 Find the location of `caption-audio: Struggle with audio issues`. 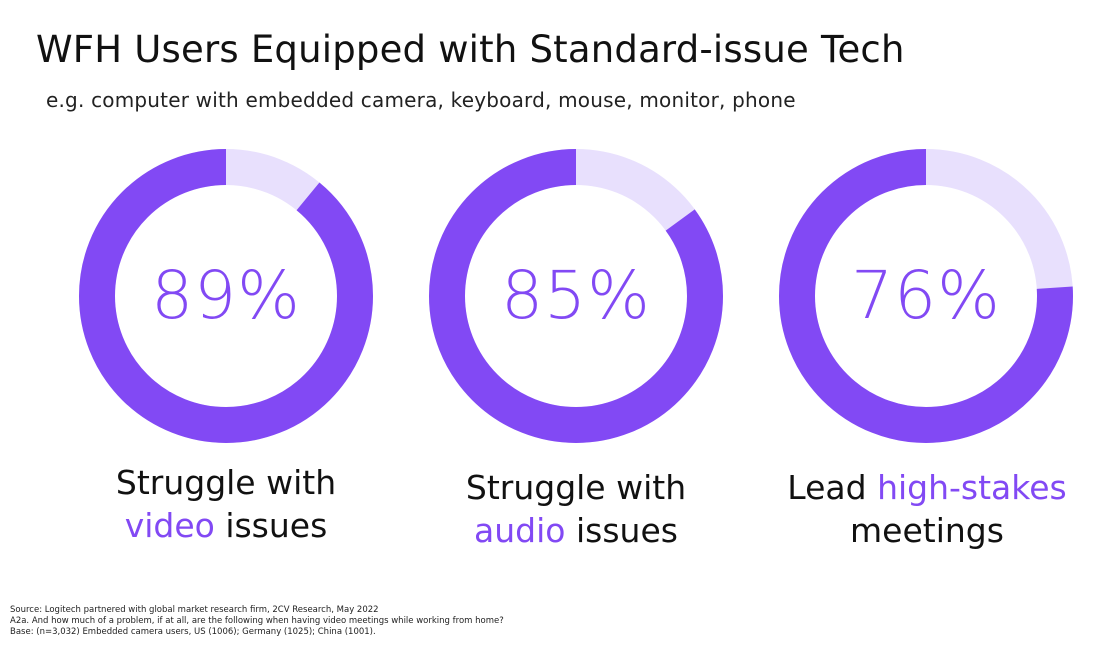

caption-audio: Struggle with audio issues is located at coordinates (576, 509).